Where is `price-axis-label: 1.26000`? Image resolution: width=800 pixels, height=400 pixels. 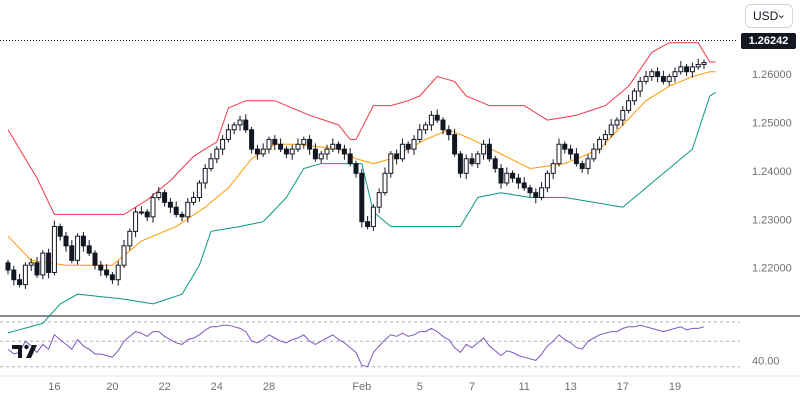
price-axis-label: 1.26000 is located at coordinates (772, 75).